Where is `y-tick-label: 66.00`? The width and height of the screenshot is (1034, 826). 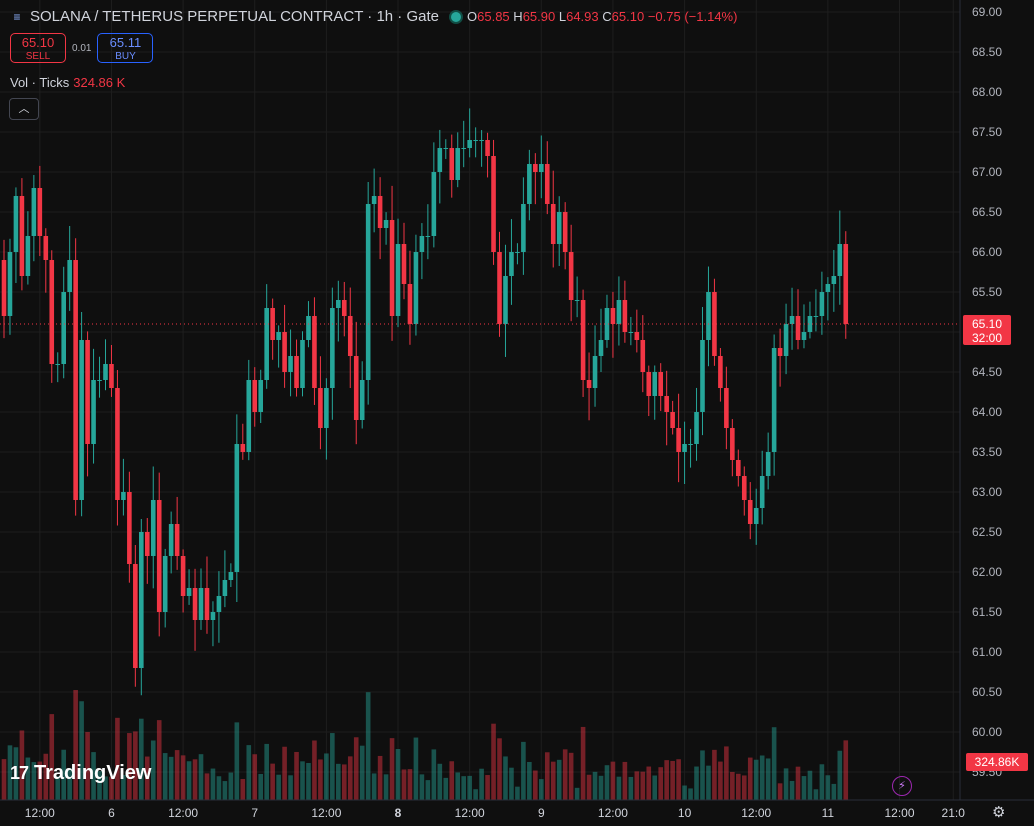 y-tick-label: 66.00 is located at coordinates (987, 252).